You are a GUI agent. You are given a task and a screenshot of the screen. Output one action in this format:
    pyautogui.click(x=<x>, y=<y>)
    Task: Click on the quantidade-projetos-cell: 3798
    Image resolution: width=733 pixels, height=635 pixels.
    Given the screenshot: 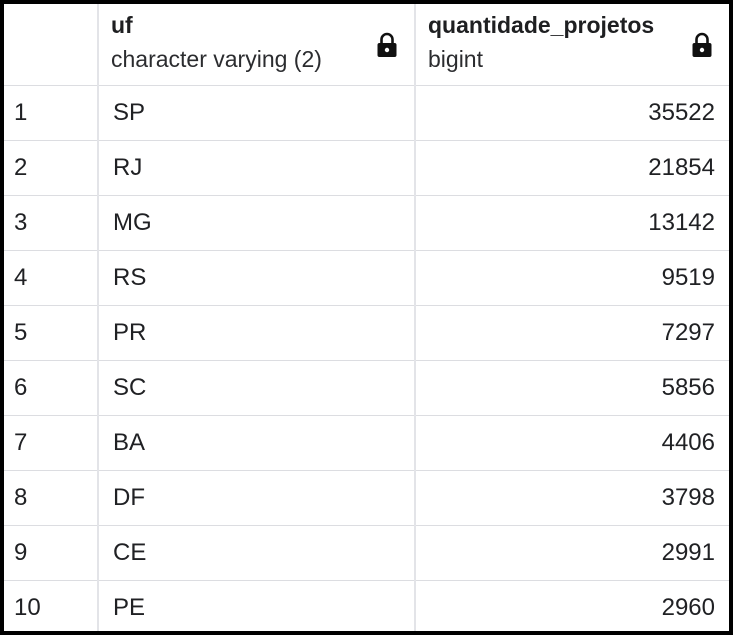 What is the action you would take?
    pyautogui.click(x=572, y=498)
    